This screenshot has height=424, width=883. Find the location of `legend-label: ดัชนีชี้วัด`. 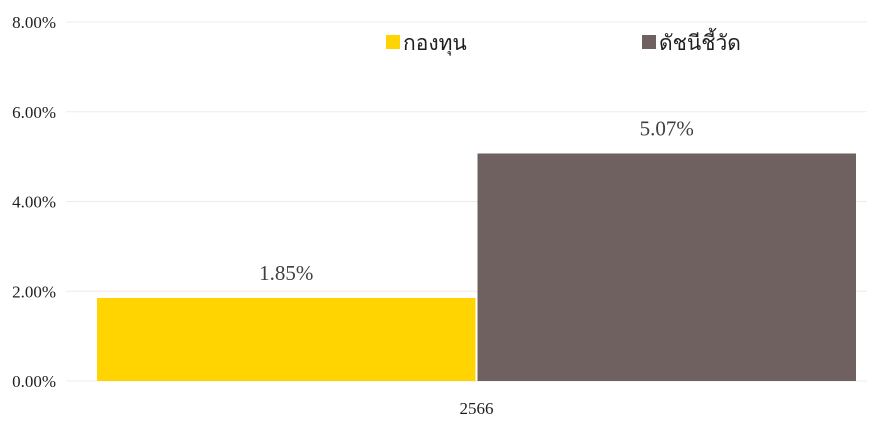

legend-label: ดัชนีชี้วัด is located at coordinates (700, 41).